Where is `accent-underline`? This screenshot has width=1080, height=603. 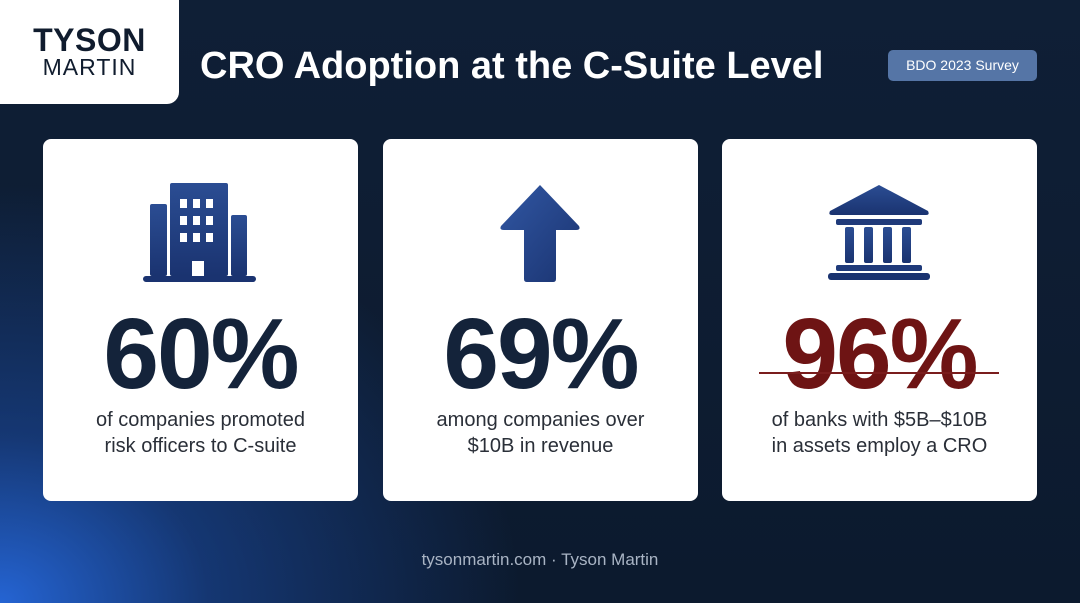 accent-underline is located at coordinates (879, 373).